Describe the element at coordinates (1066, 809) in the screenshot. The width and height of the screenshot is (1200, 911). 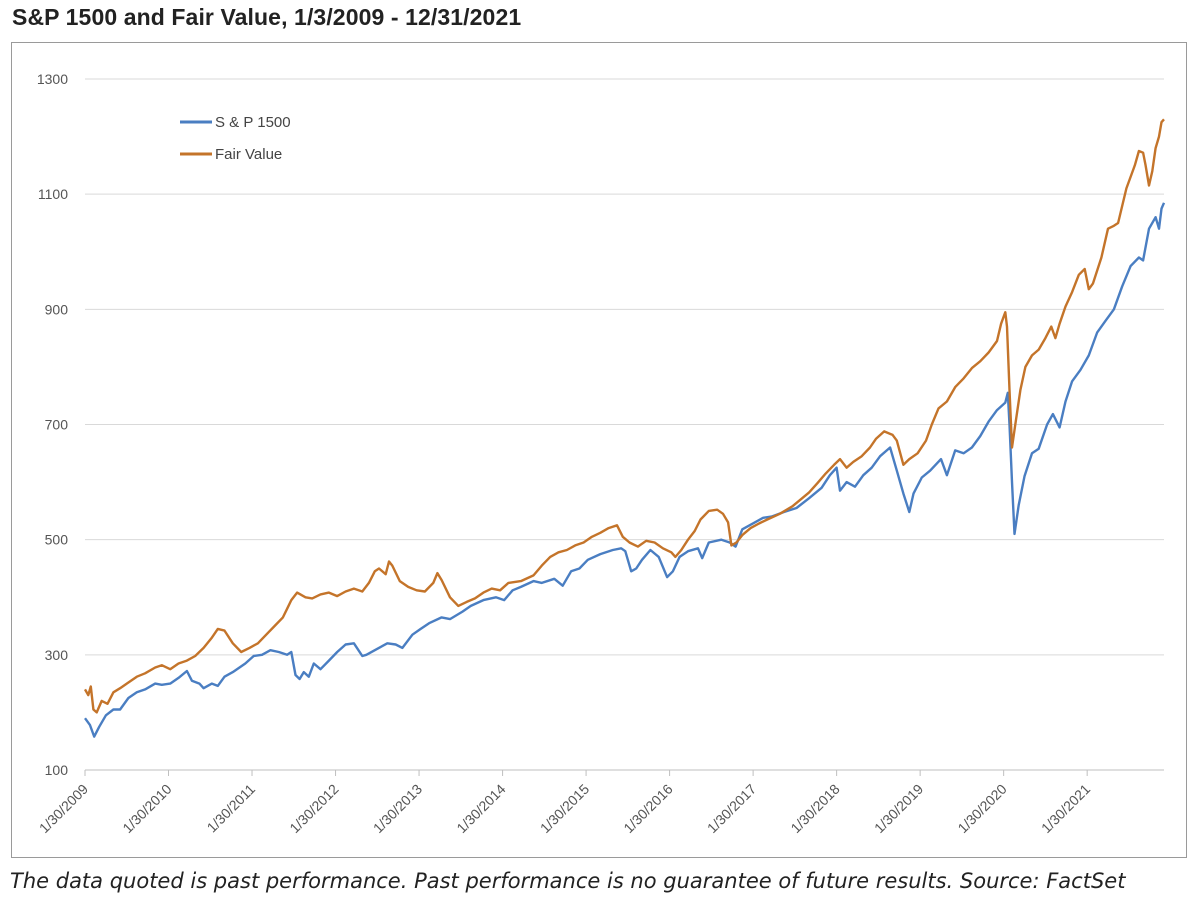
I see `x-tick-label: 1/30/2021` at that location.